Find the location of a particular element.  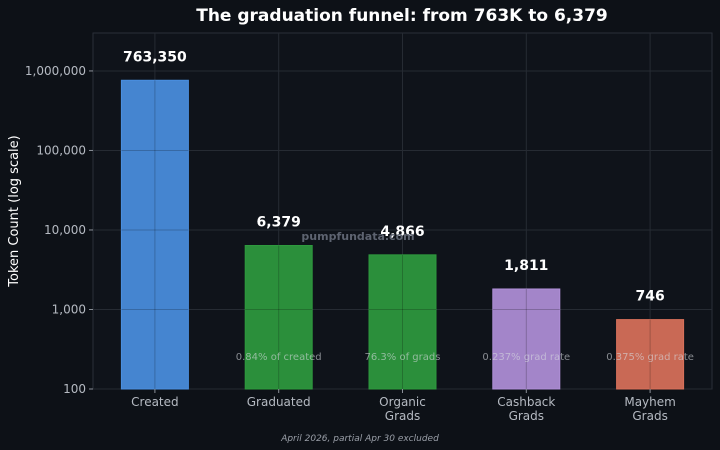

bar-value-label: 6,379 is located at coordinates (279, 222).